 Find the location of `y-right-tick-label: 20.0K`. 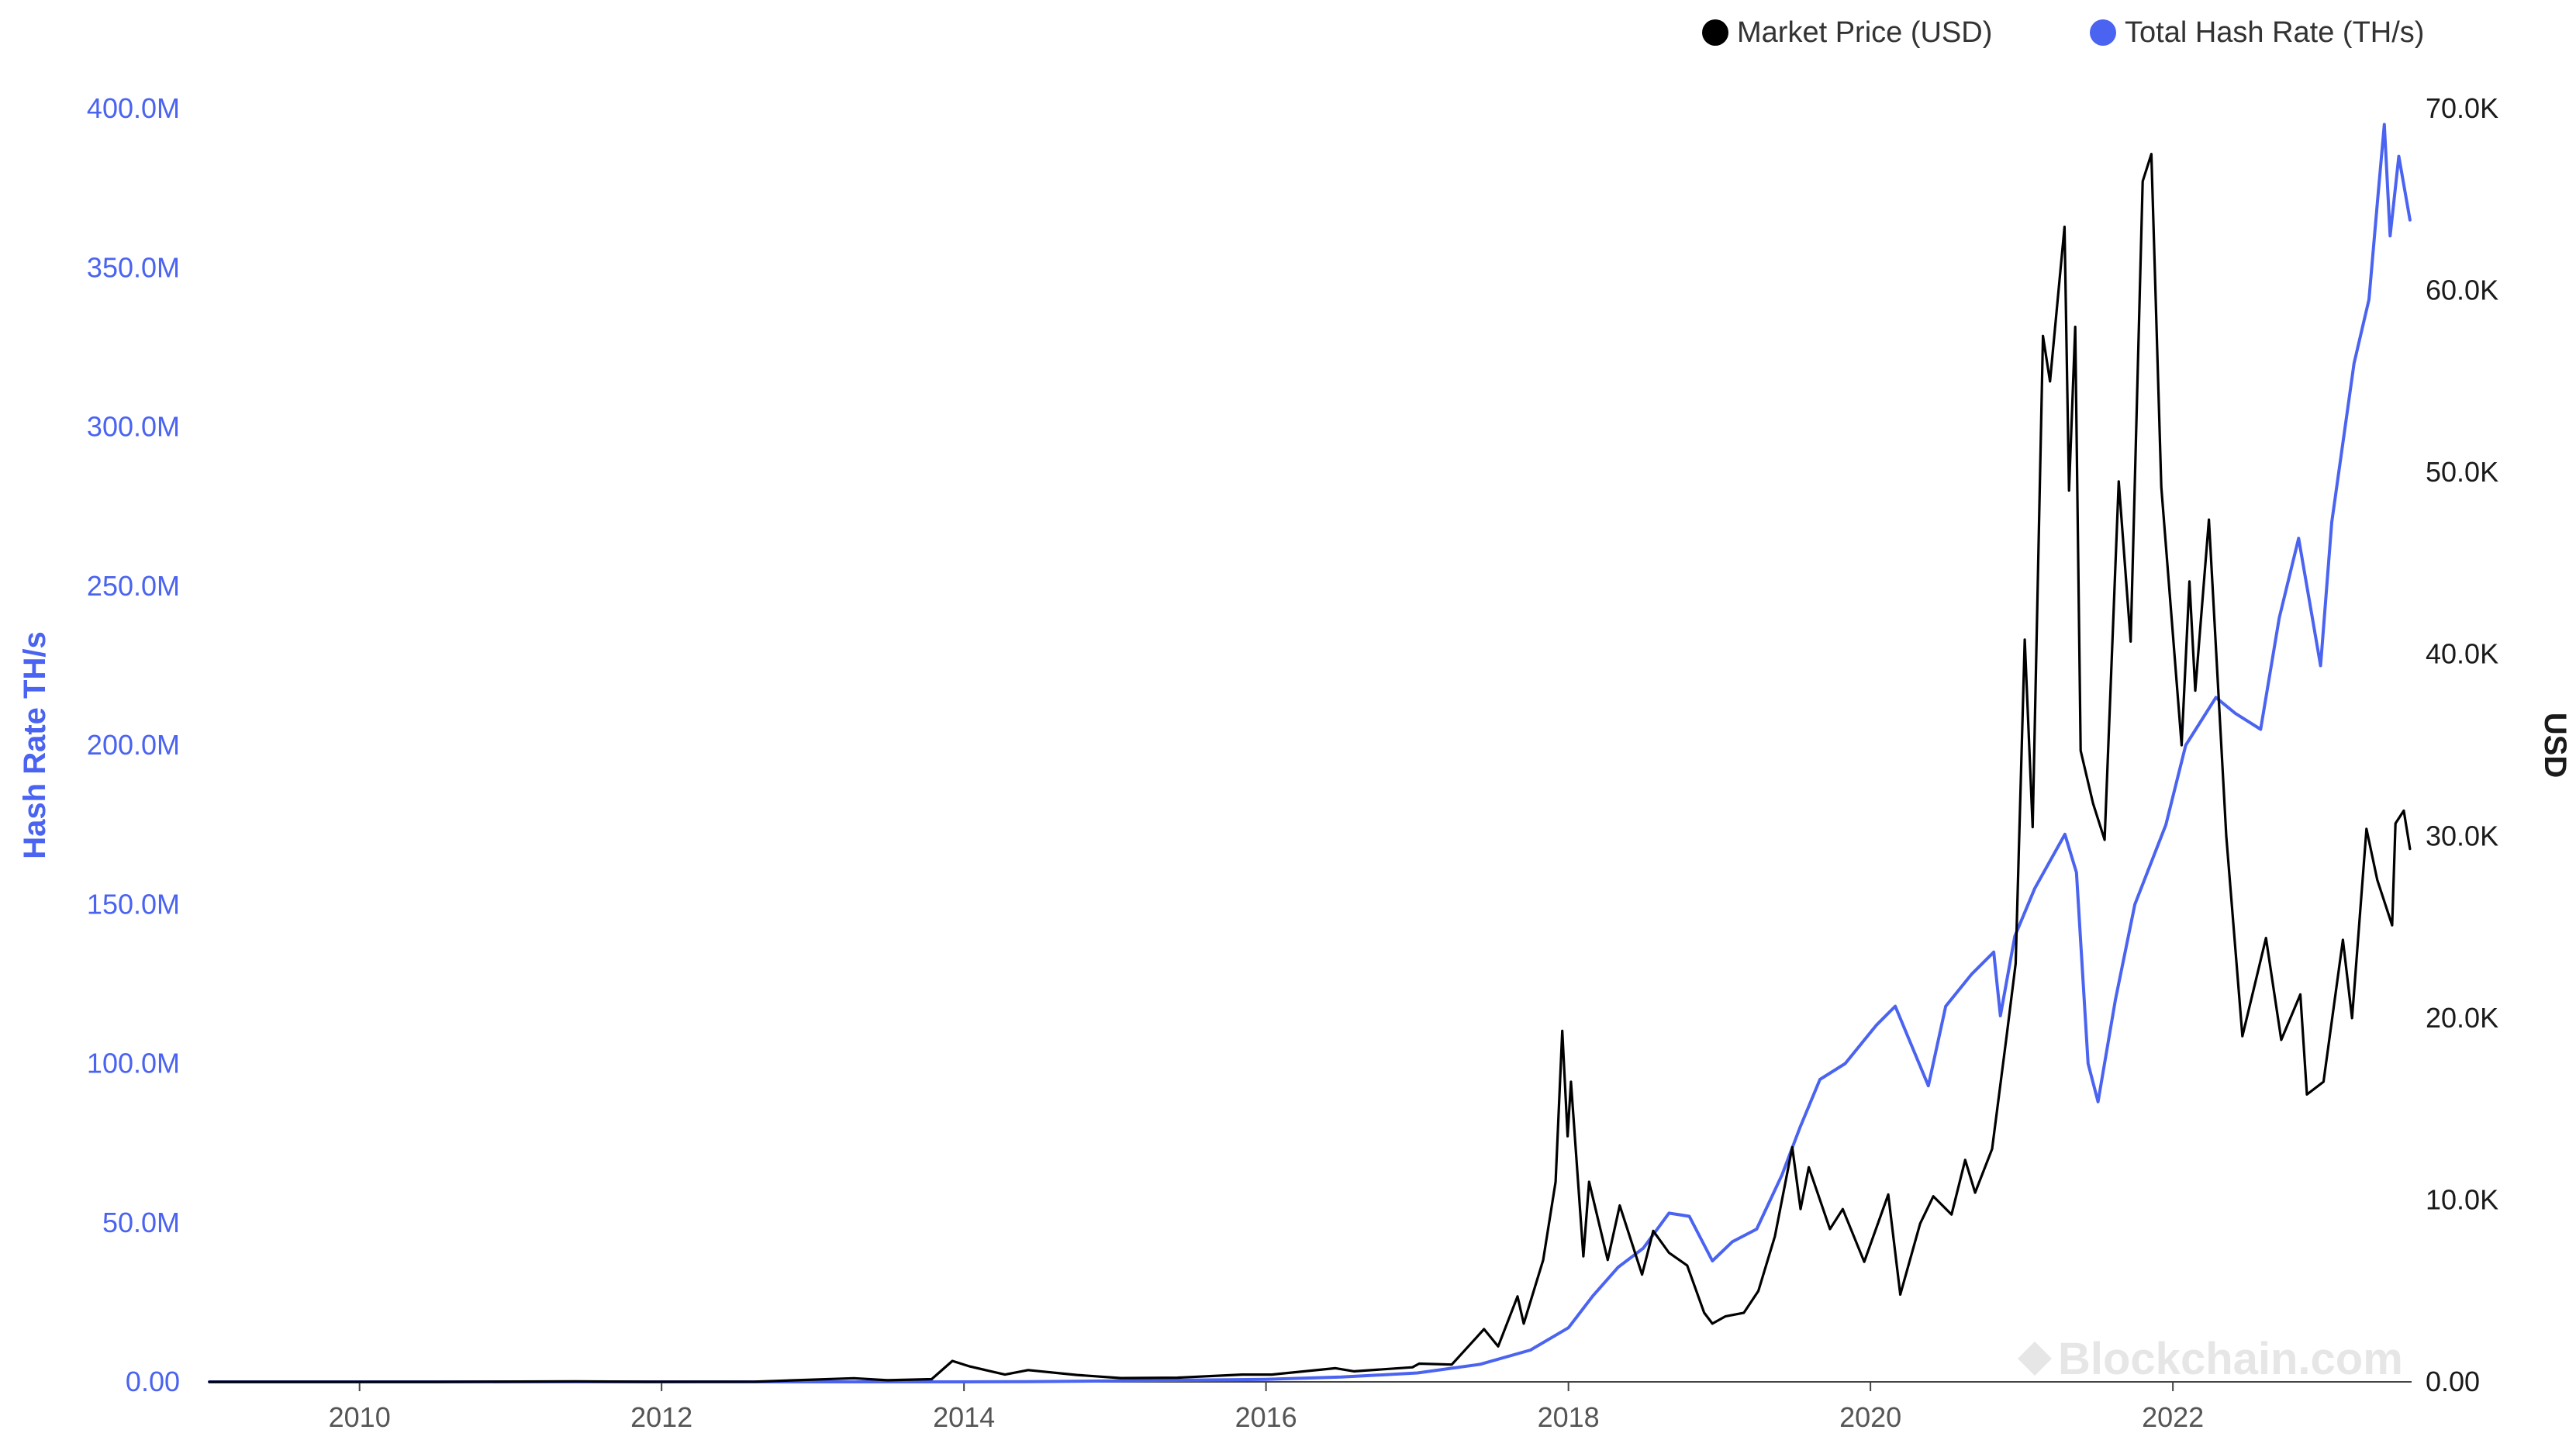

y-right-tick-label: 20.0K is located at coordinates (2462, 1018).